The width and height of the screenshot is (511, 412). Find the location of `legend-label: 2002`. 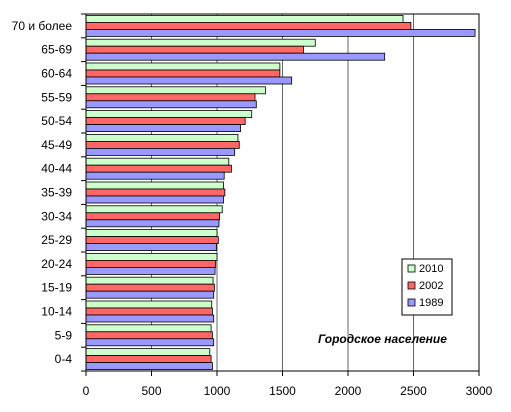

legend-label: 2002 is located at coordinates (431, 286).